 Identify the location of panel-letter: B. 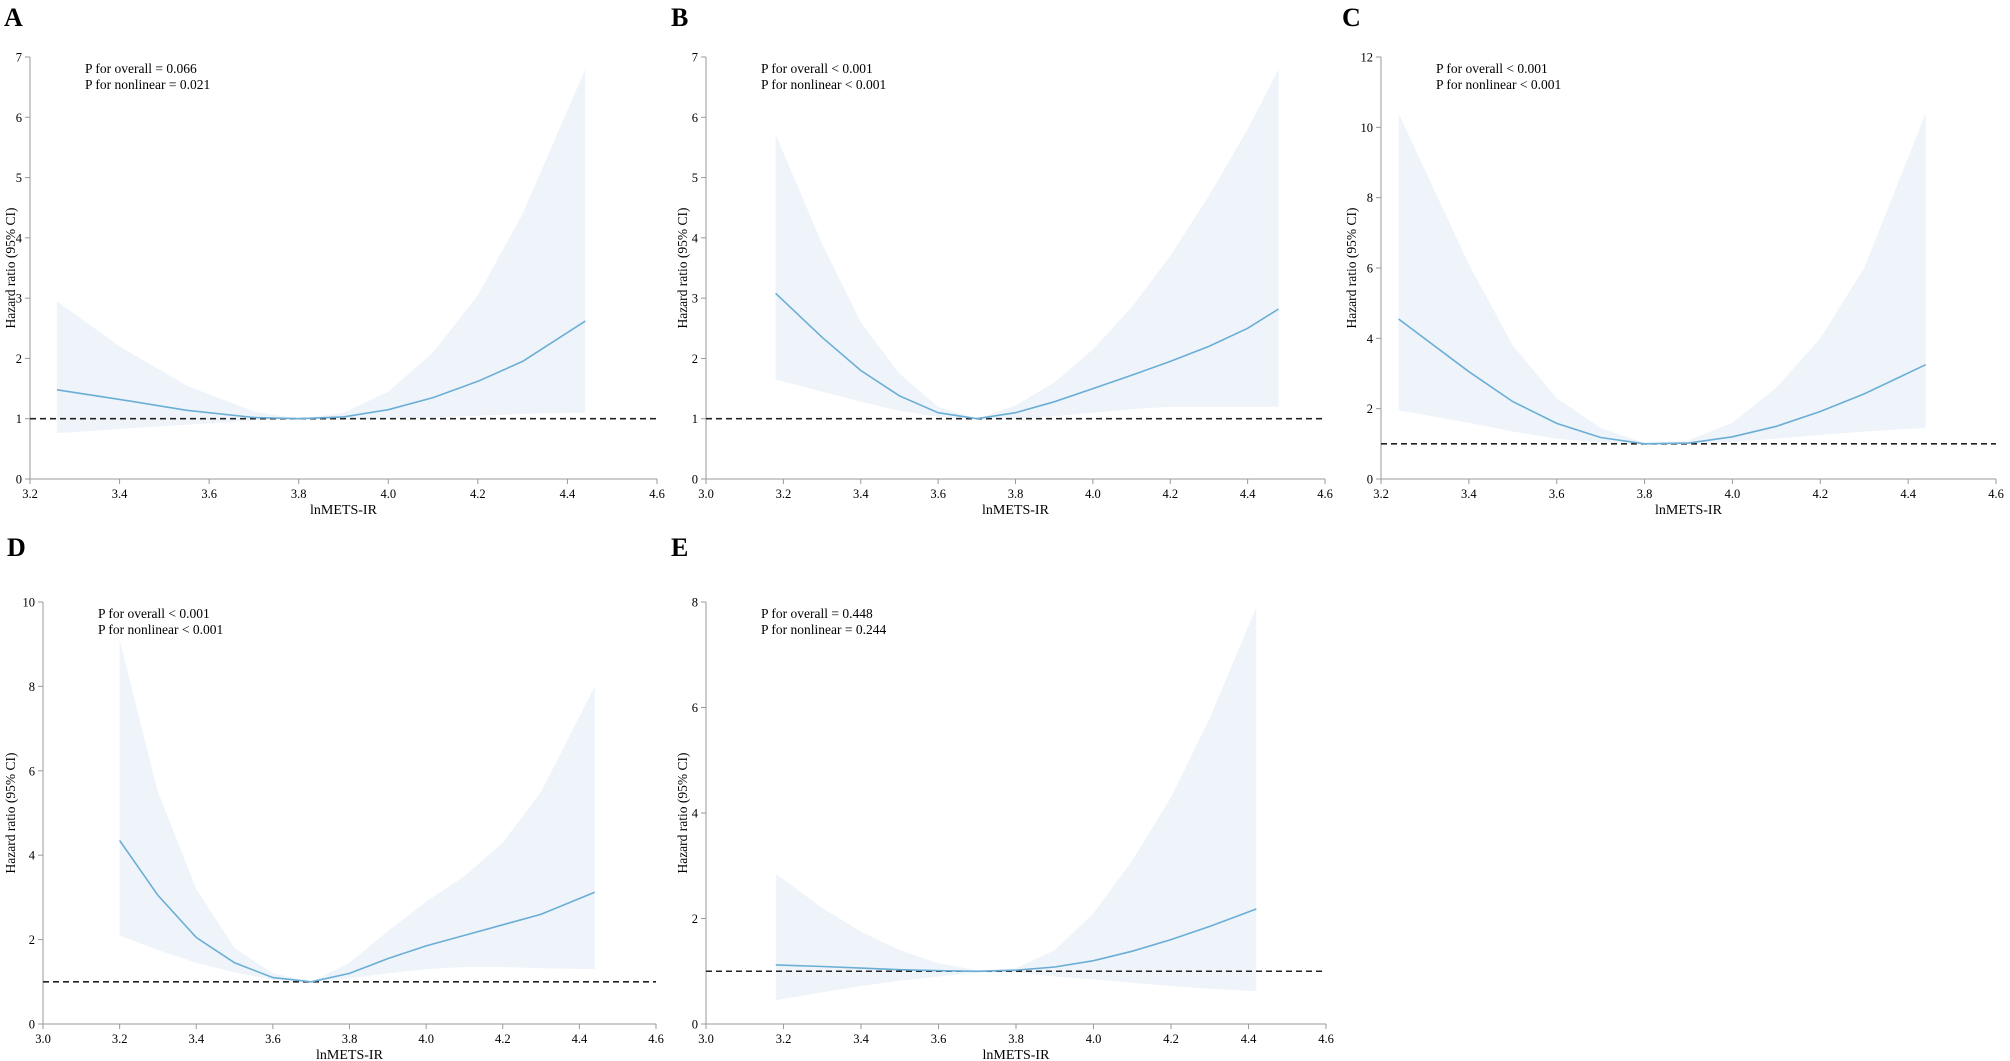
(679, 17).